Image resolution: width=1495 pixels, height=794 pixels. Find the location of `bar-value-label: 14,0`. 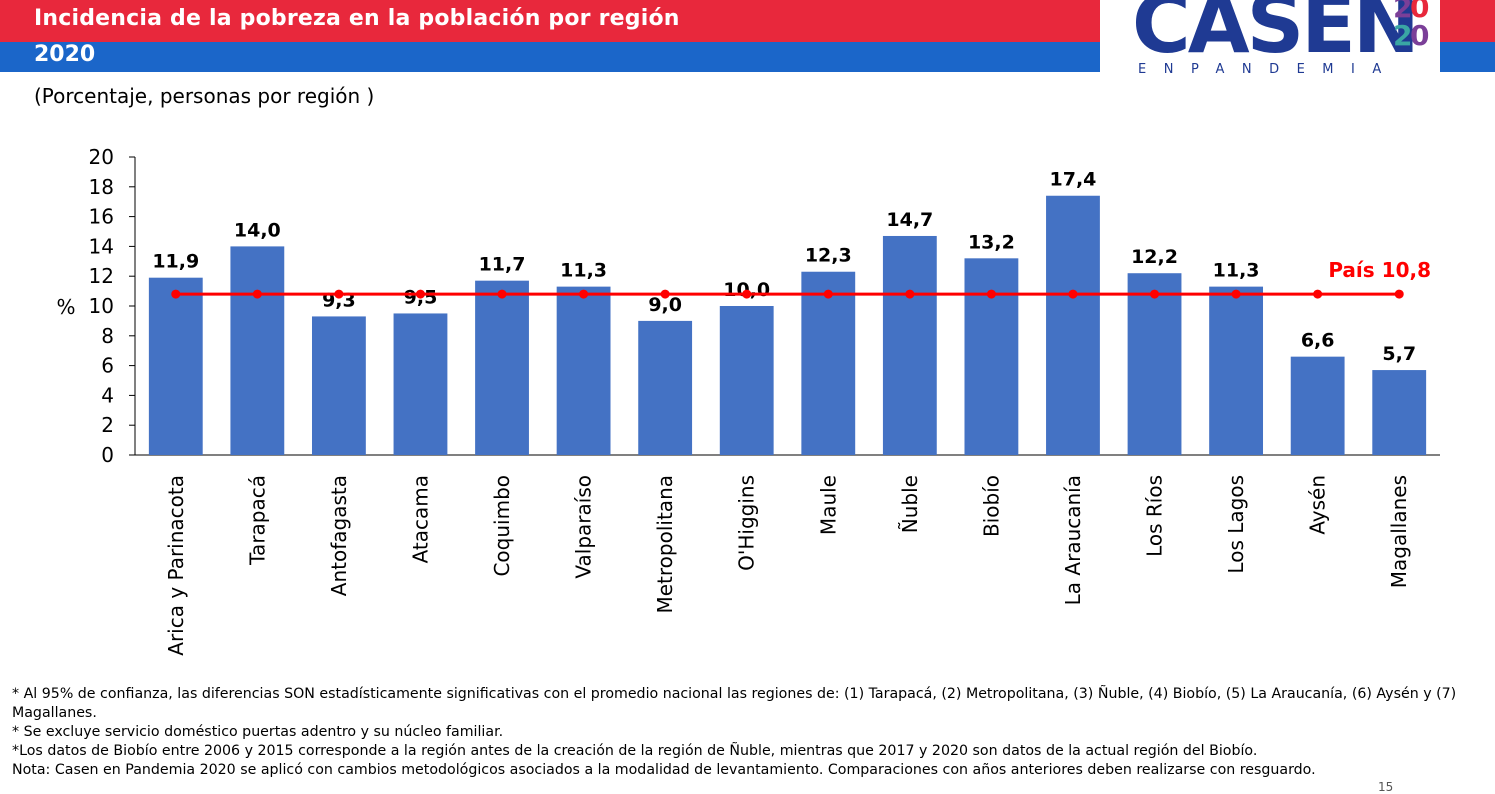

bar-value-label: 14,0 is located at coordinates (257, 230).